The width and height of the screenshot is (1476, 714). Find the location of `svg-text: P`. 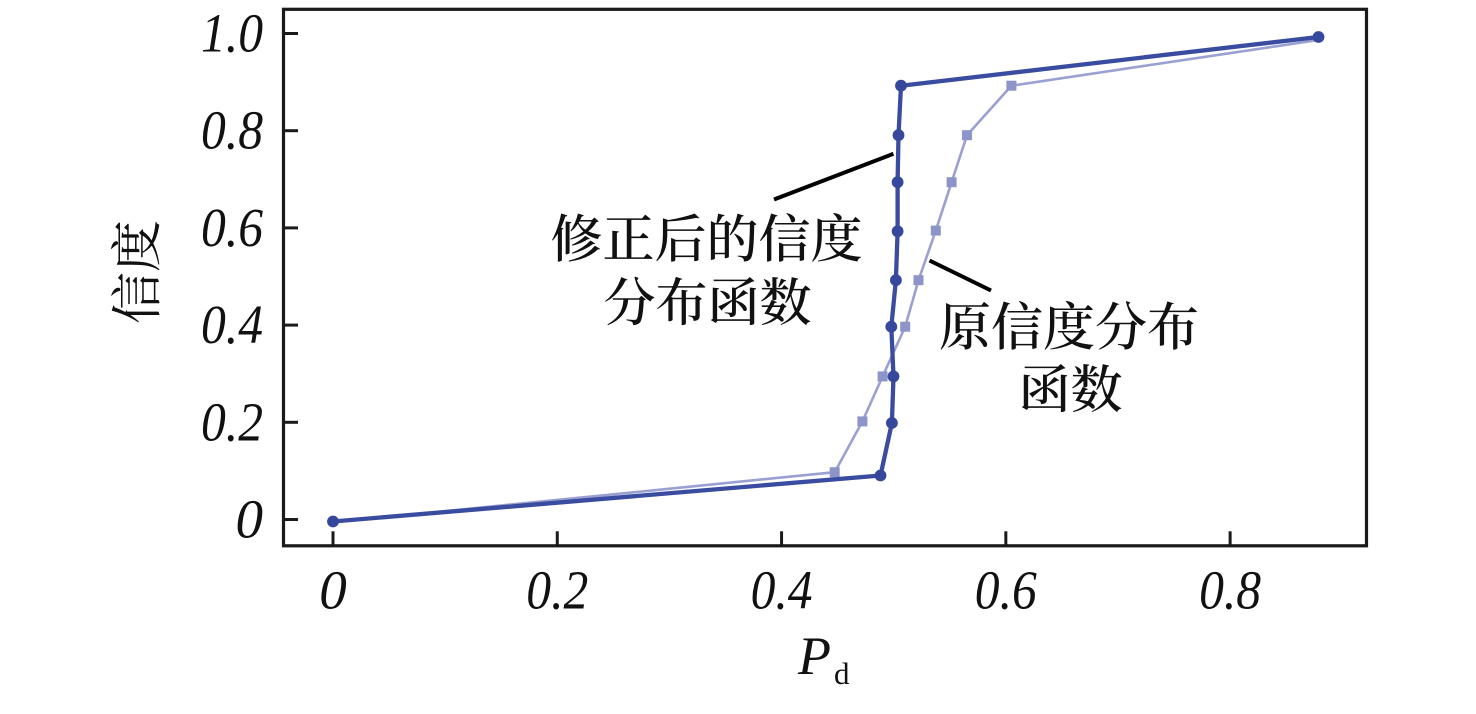

svg-text: P is located at coordinates (814, 656).